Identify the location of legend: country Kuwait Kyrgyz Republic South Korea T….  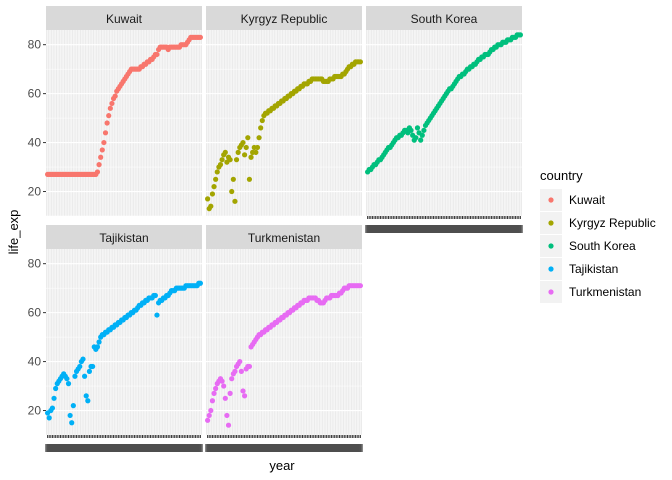
(598, 235).